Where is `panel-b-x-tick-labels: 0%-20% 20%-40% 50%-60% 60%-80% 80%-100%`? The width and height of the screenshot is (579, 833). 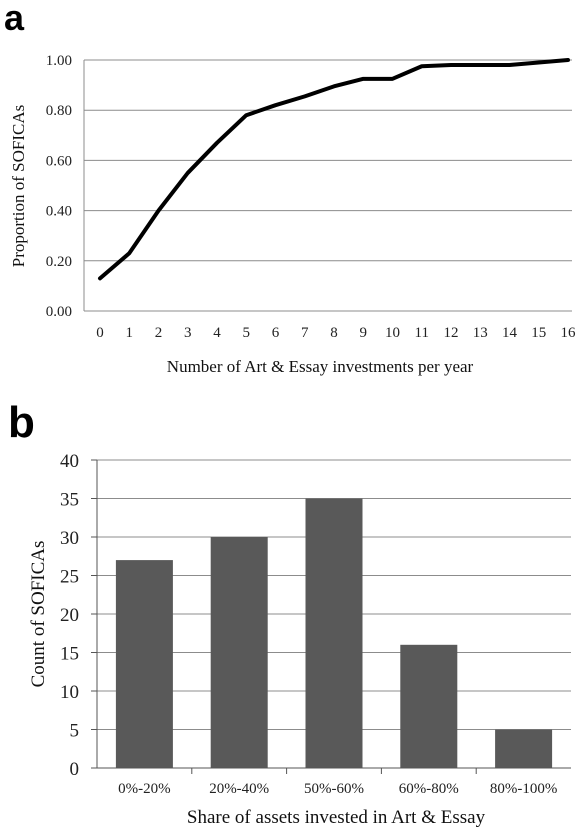
panel-b-x-tick-labels: 0%-20% 20%-40% 50%-60% 60%-80% 80%-100% is located at coordinates (337, 782).